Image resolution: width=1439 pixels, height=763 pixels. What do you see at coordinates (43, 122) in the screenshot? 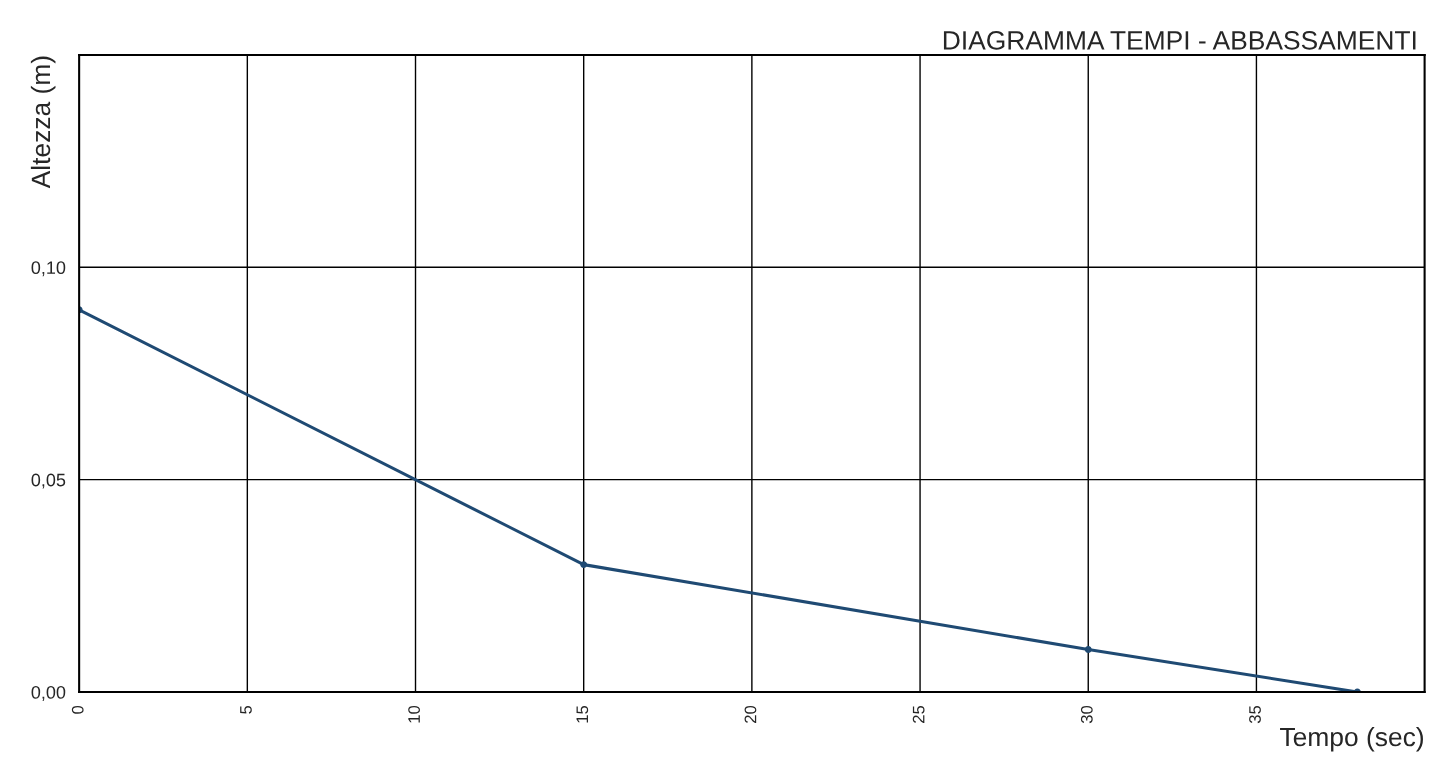
I see `y-axis-title: Altezza (m)` at bounding box center [43, 122].